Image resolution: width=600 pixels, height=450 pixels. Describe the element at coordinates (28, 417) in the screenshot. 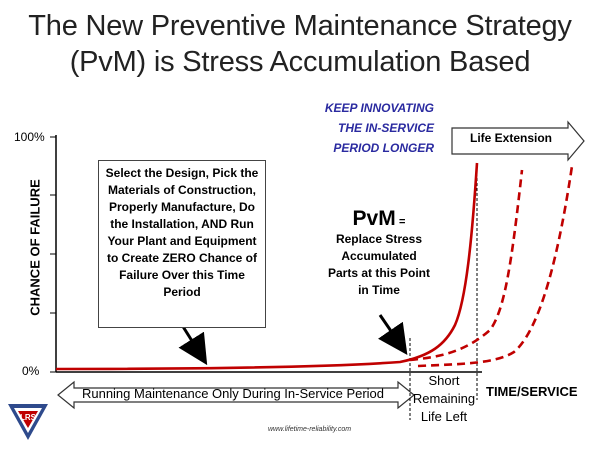

I see `logo-text: LRS` at that location.